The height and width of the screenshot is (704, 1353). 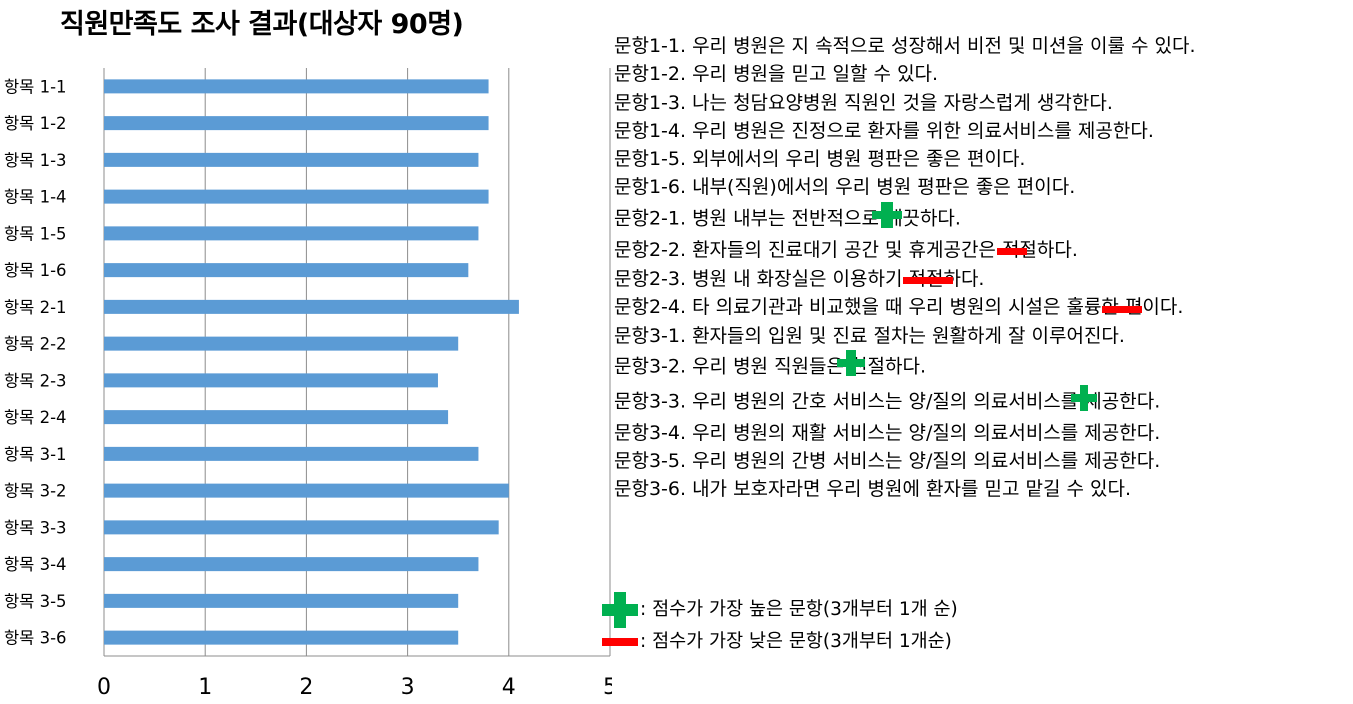 I want to click on chart-title: 직원만족도 조사 결과(대상자 90명), so click(x=262, y=24).